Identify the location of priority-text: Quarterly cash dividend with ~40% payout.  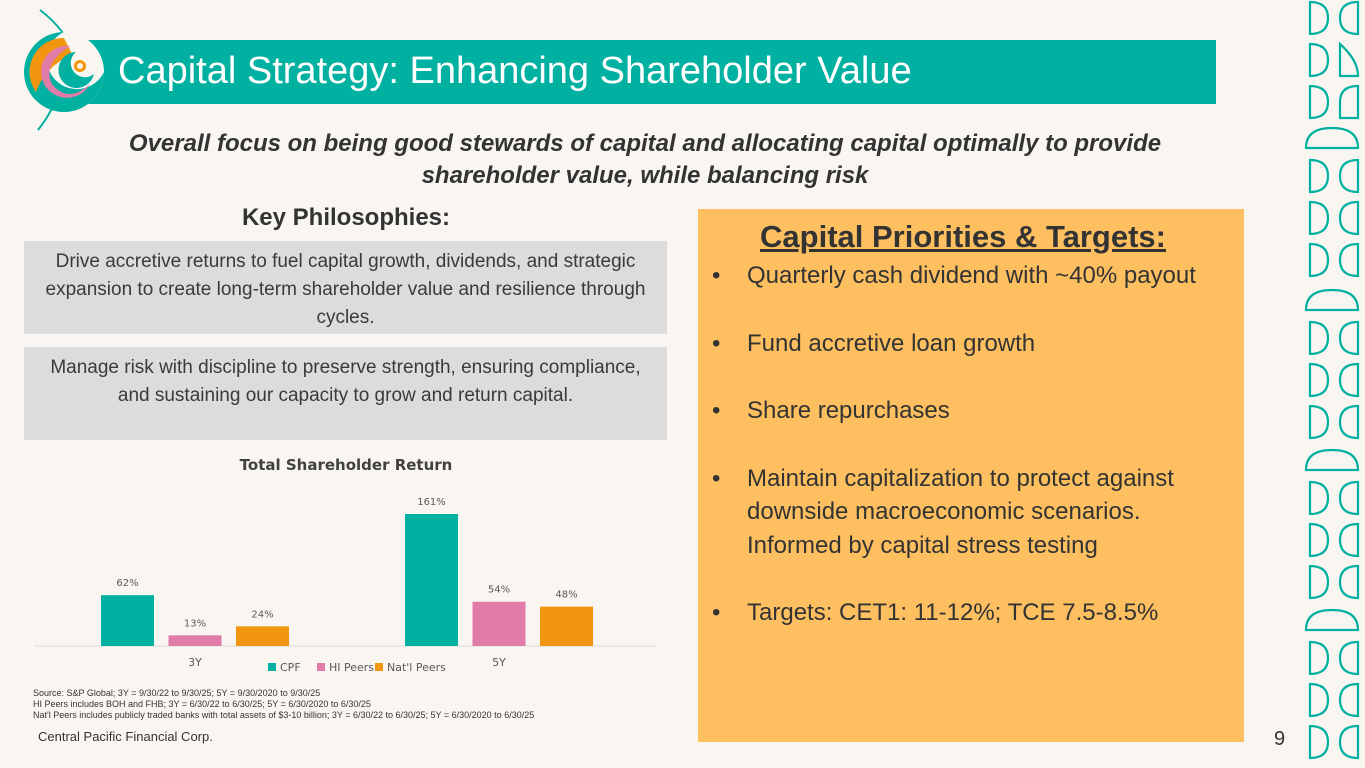
(971, 275).